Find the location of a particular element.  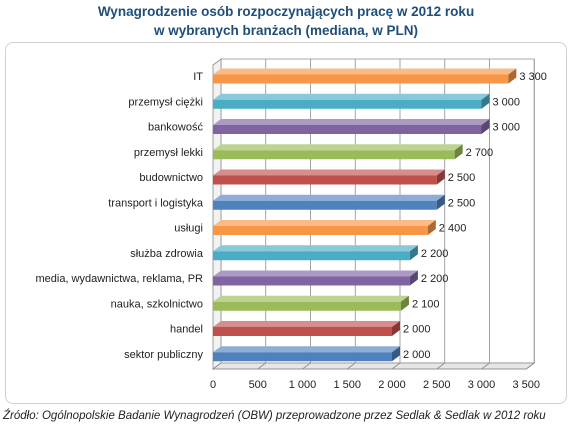

chart-title-line-2: w wybranych branżach (mediana, w PLN) is located at coordinates (286, 30).